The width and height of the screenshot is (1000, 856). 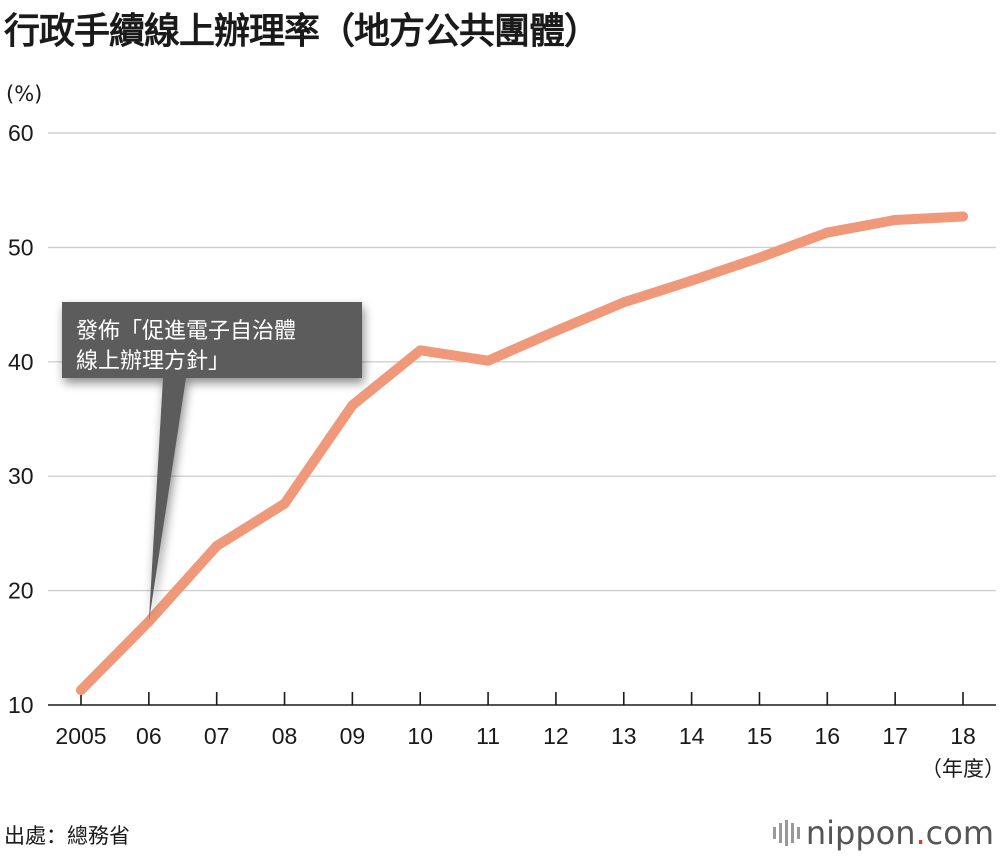 What do you see at coordinates (692, 736) in the screenshot?
I see `x-tick-label: 14` at bounding box center [692, 736].